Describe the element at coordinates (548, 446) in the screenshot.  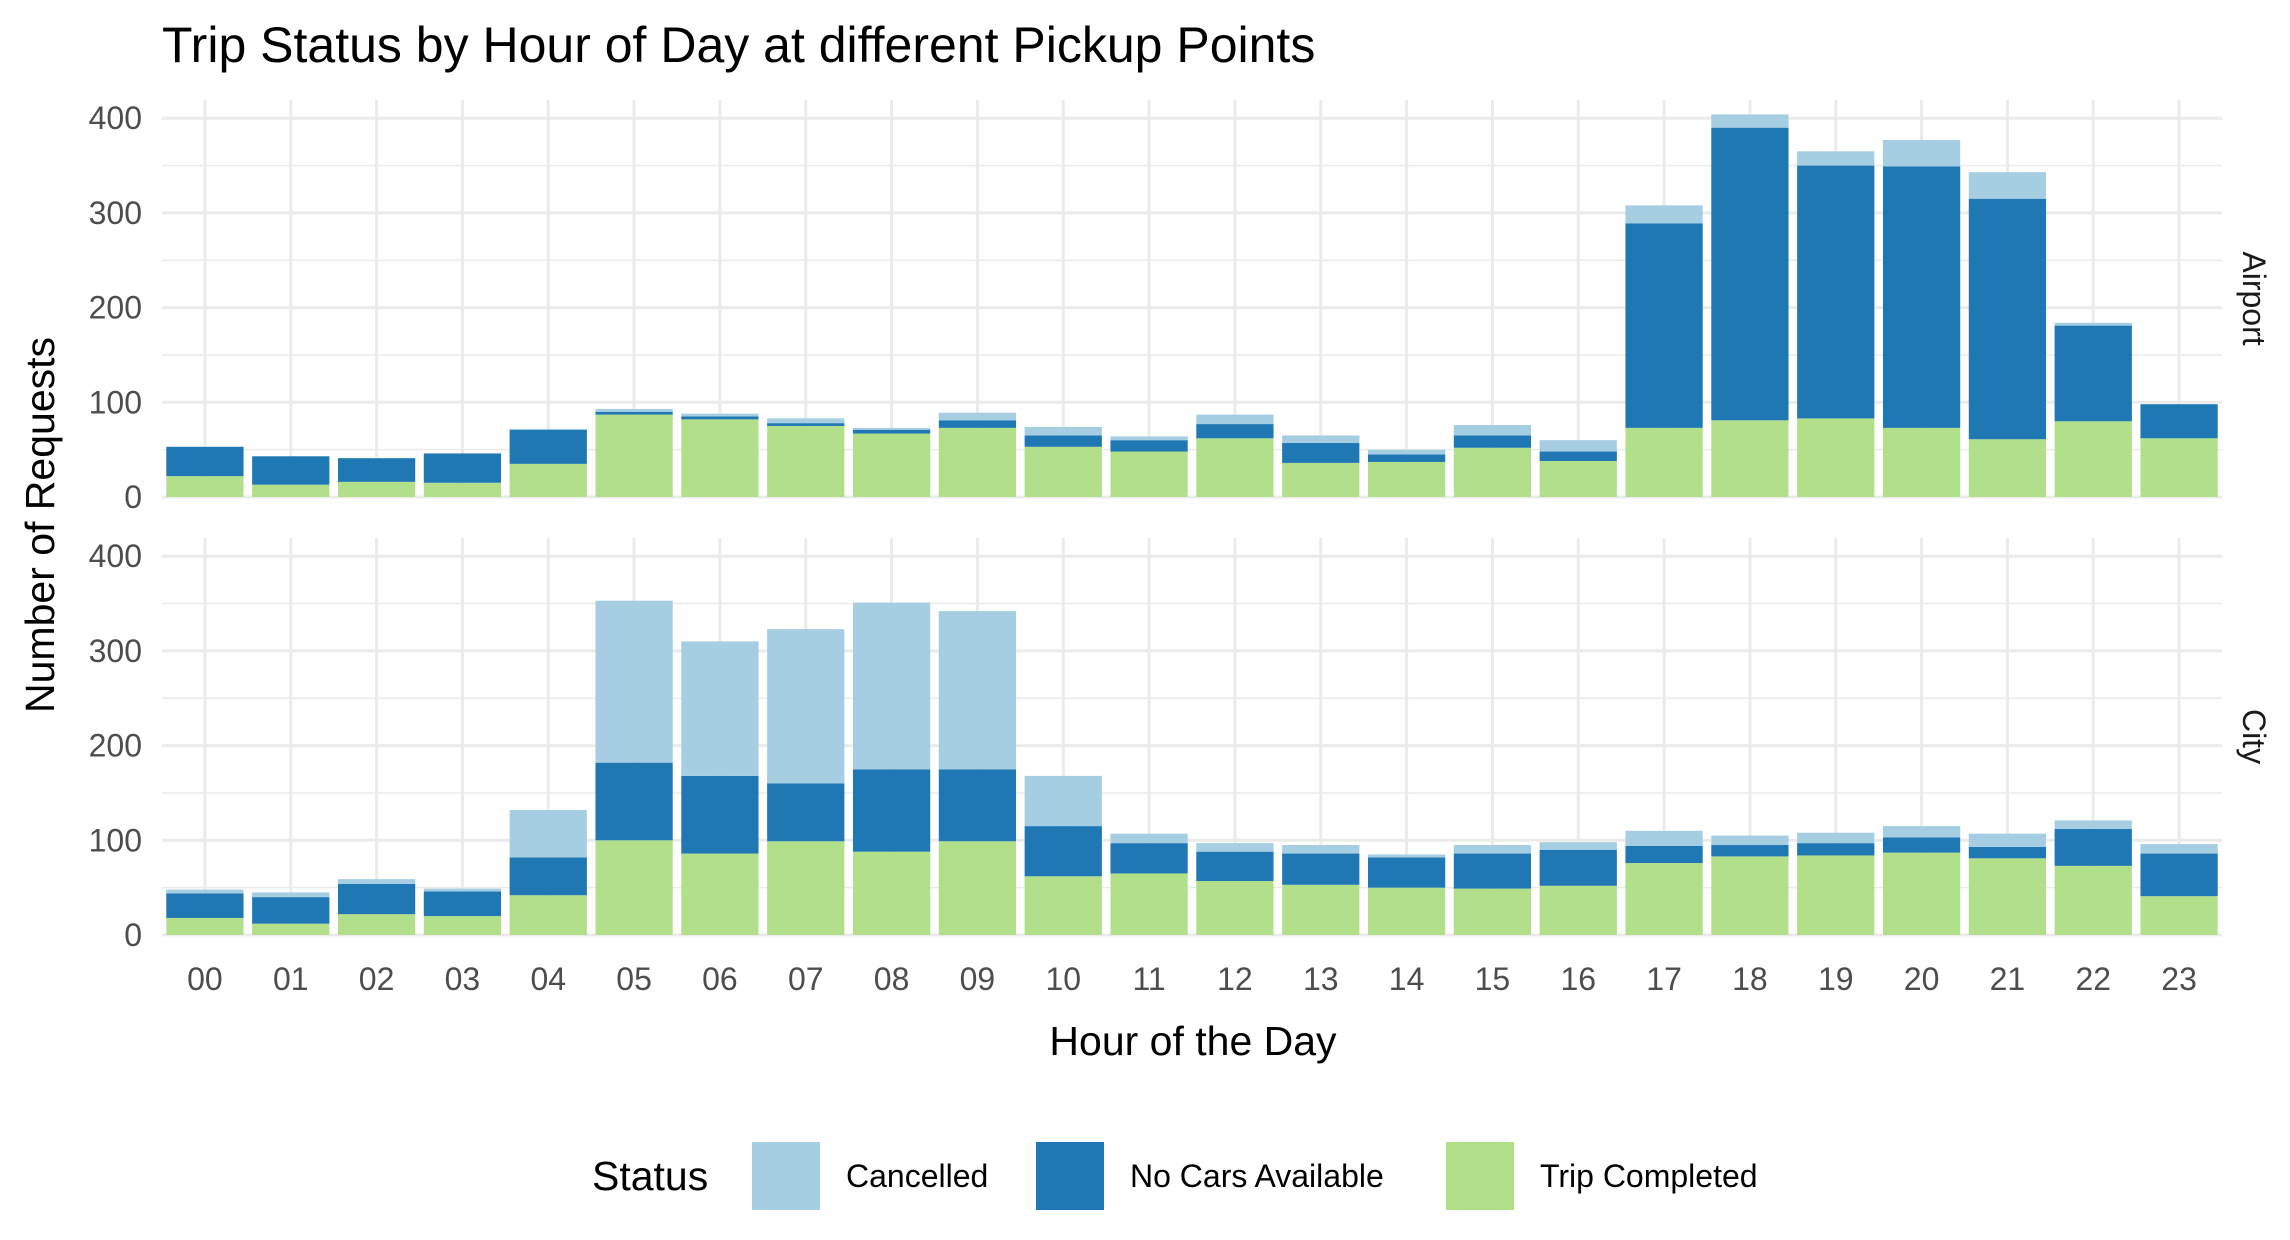
I see `bar-airport-04-no-cars-available` at that location.